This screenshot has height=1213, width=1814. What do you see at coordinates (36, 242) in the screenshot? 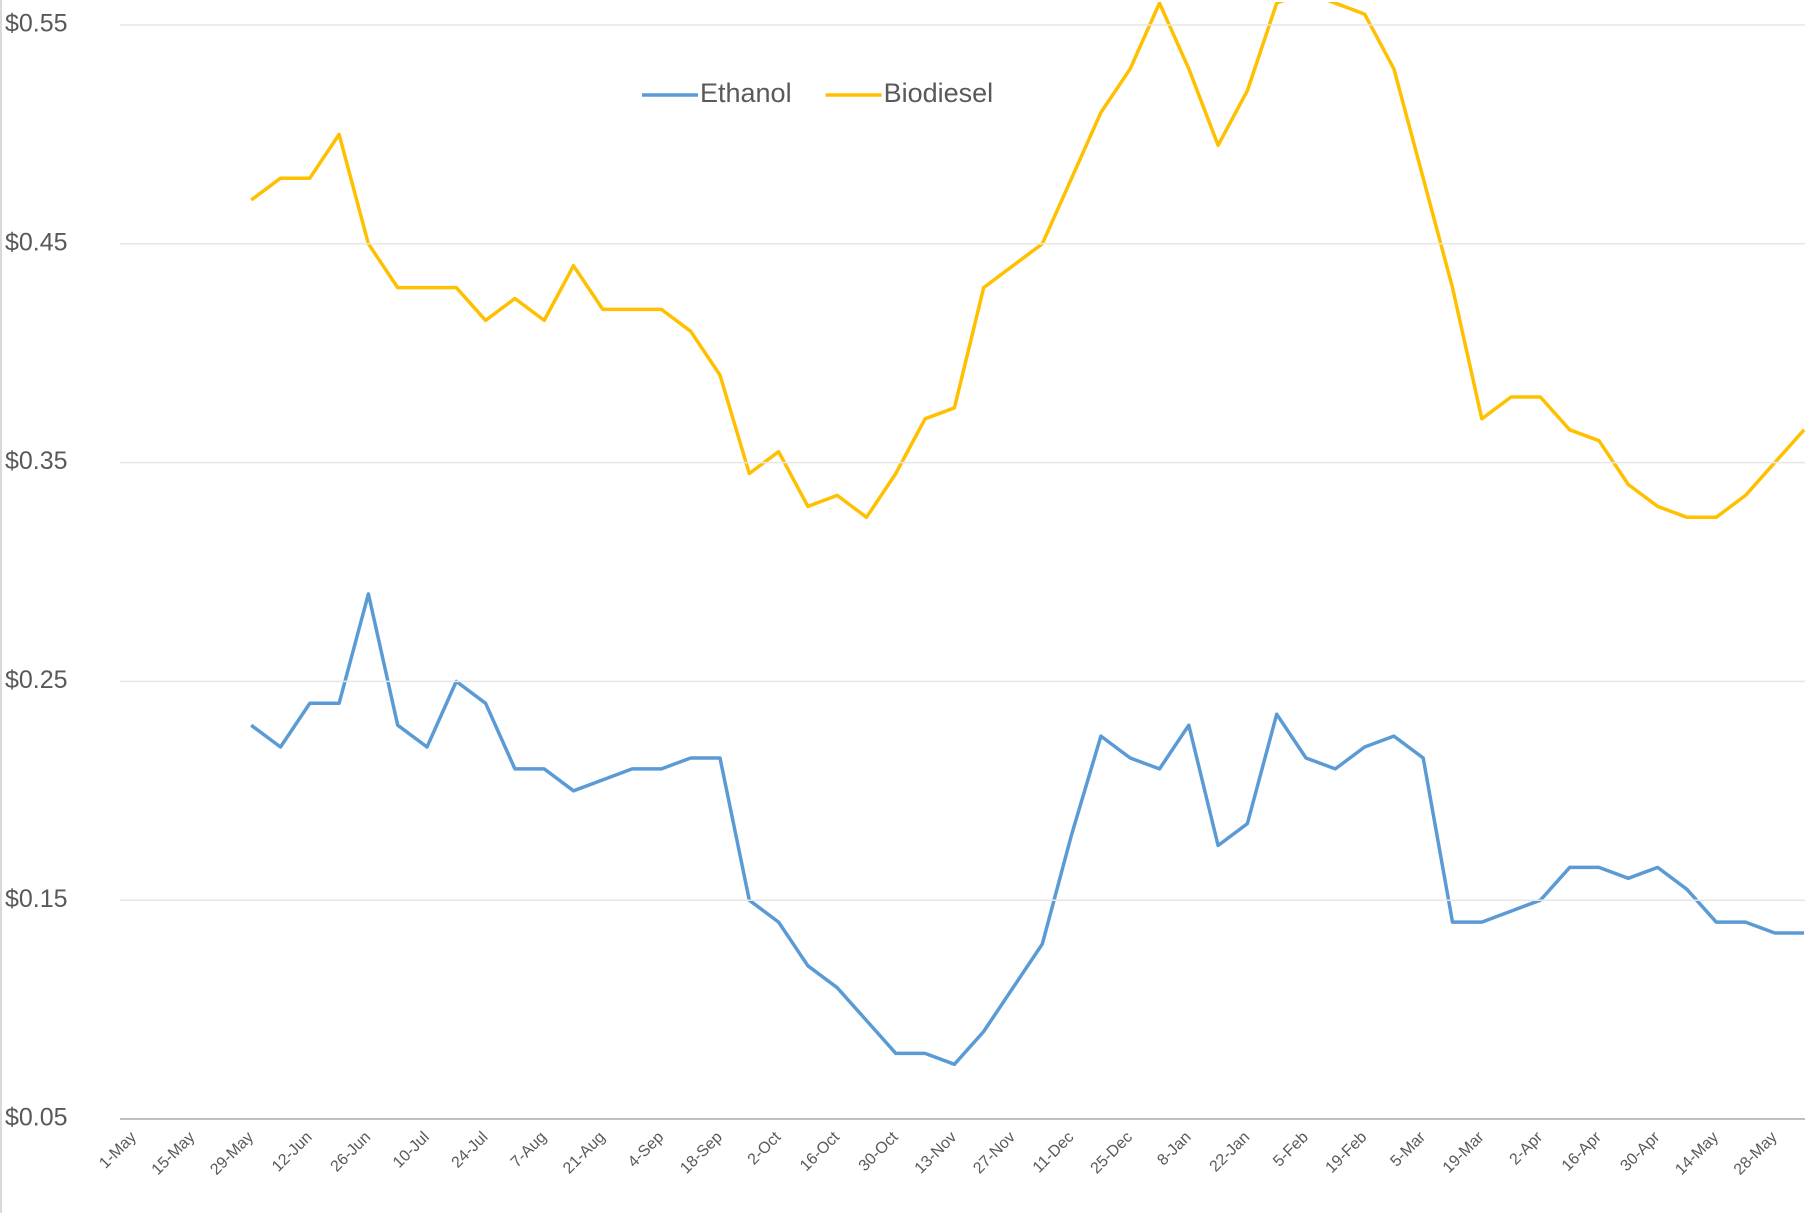
I see `y-tick-label: $0.45` at bounding box center [36, 242].